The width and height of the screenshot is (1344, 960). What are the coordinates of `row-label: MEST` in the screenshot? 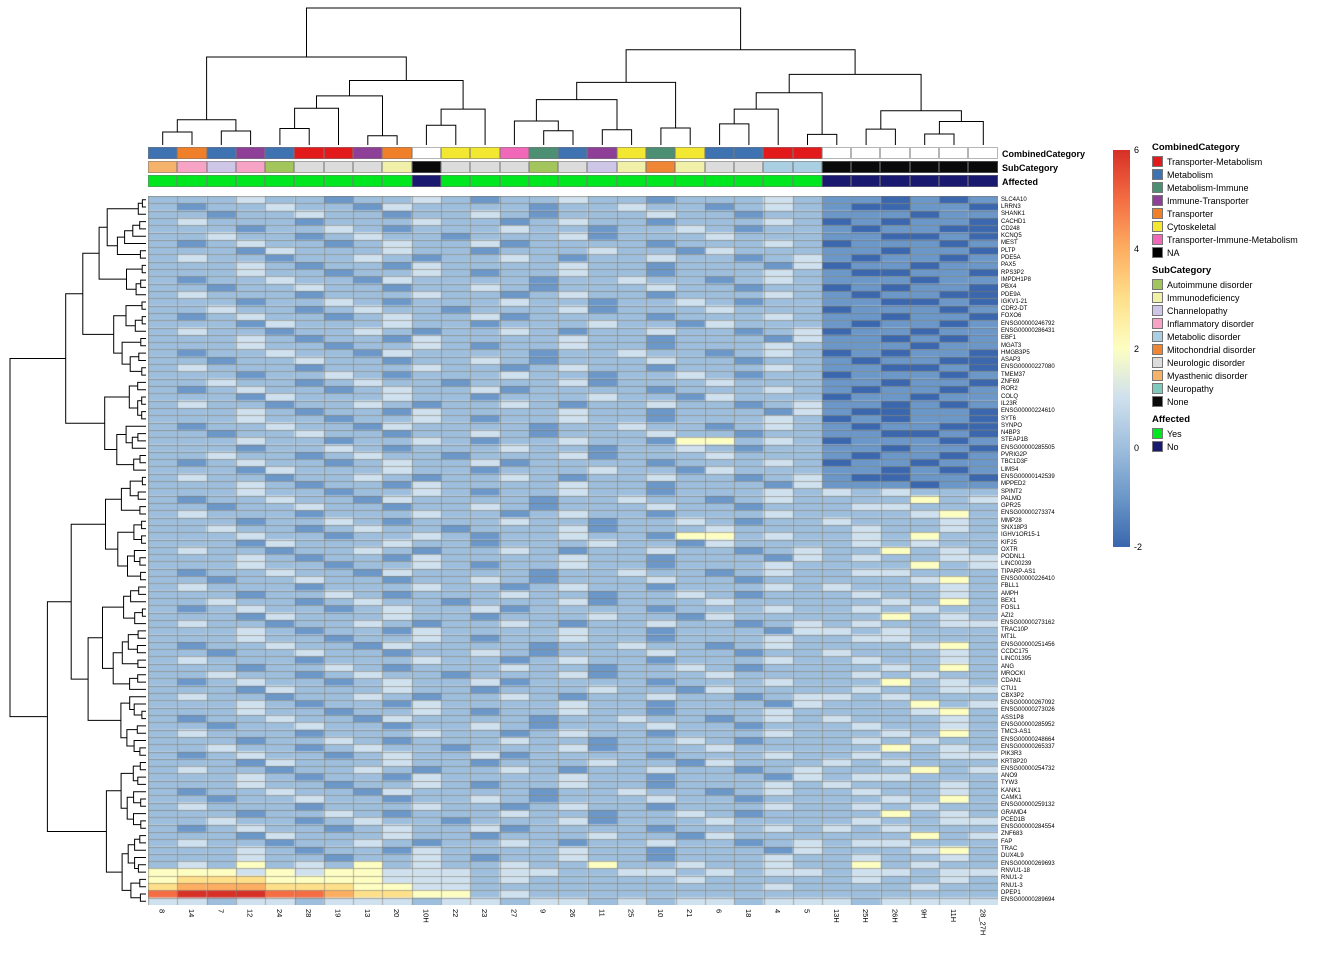 It's located at (1009, 243).